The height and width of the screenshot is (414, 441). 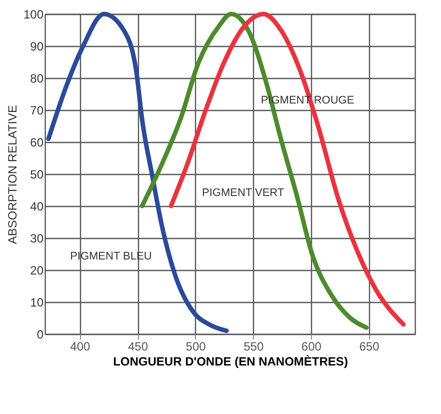 I want to click on y-tick-label: 30, so click(x=37, y=239).